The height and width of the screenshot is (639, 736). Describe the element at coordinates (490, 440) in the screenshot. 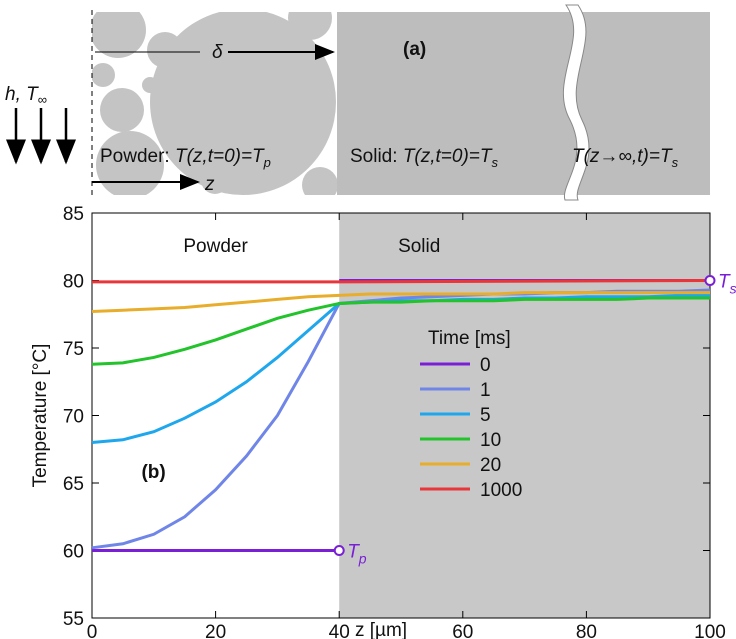

I see `legend-label: 10` at that location.